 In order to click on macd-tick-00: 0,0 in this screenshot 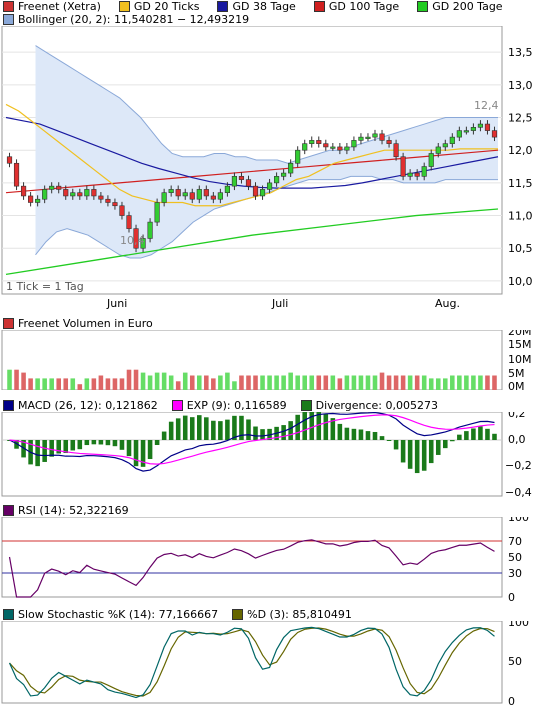, I will do `click(517, 439)`.